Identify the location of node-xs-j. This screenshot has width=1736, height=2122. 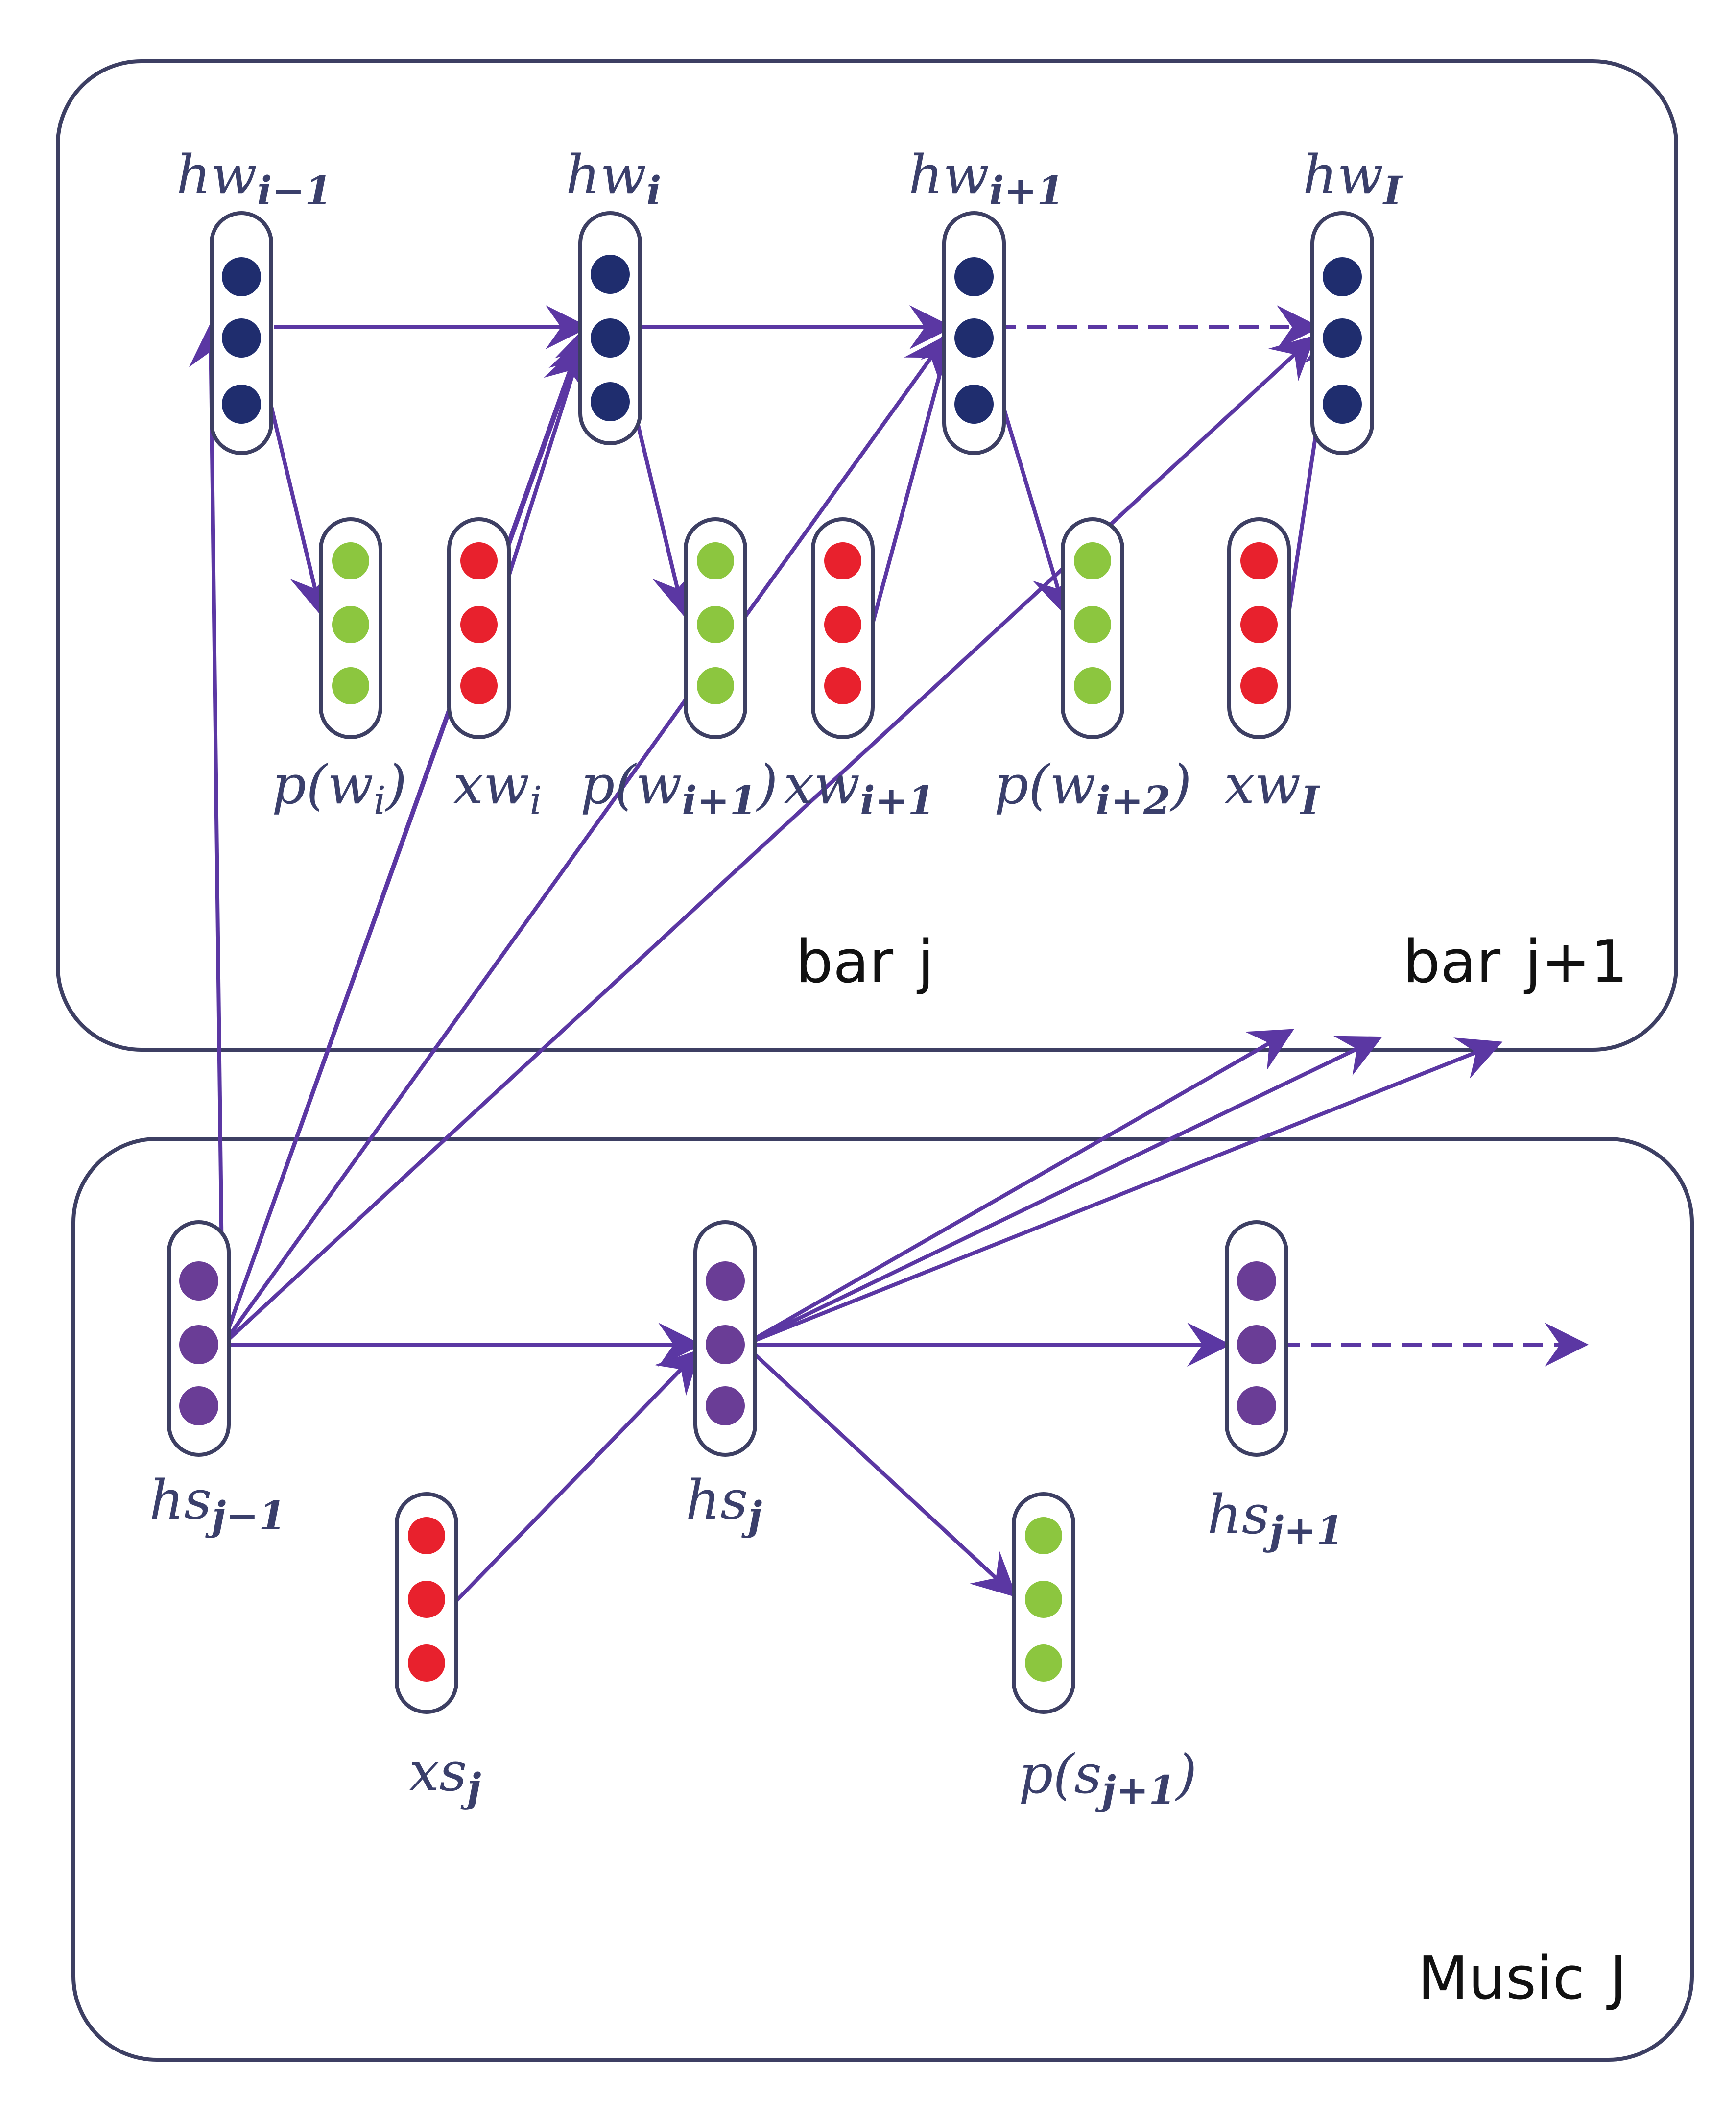
(427, 1603).